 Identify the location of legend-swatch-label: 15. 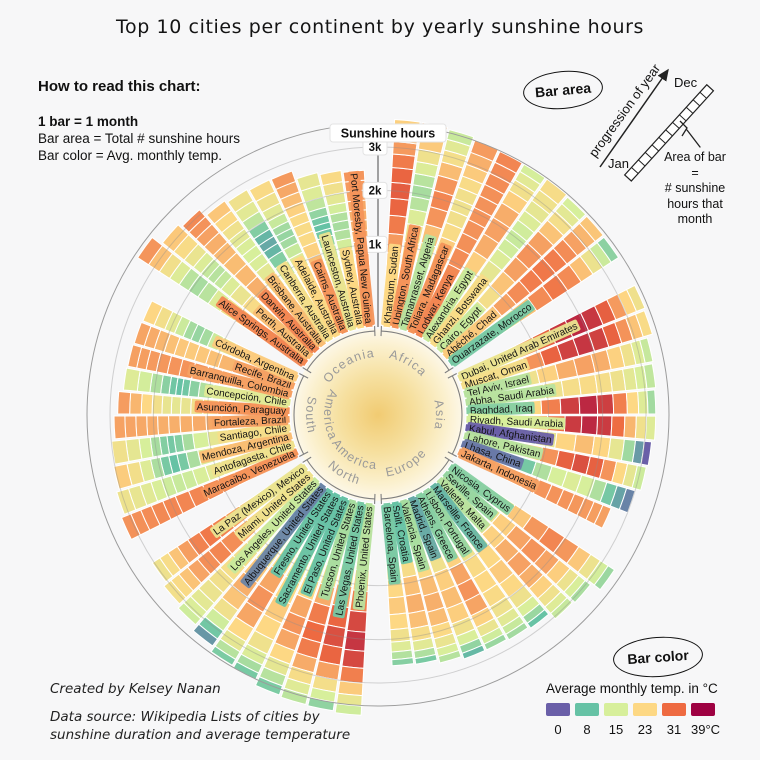
(616, 729).